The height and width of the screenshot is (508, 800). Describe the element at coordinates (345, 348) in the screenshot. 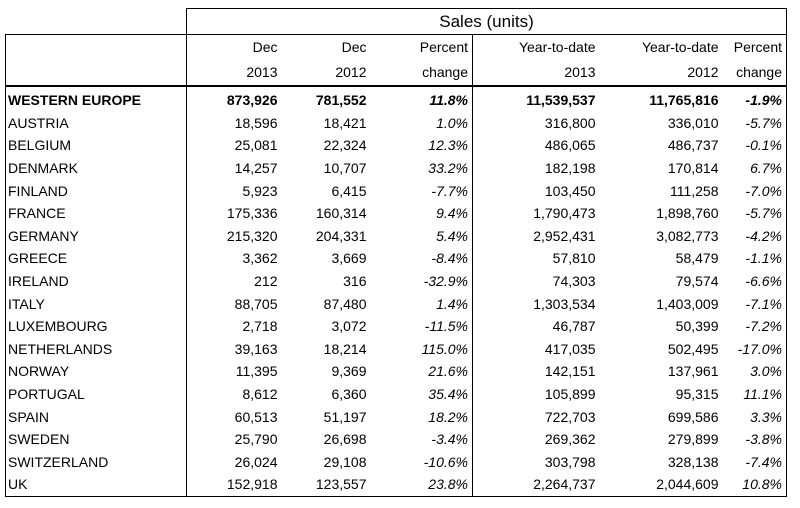

I see `dec-2012-value: 18,214` at that location.